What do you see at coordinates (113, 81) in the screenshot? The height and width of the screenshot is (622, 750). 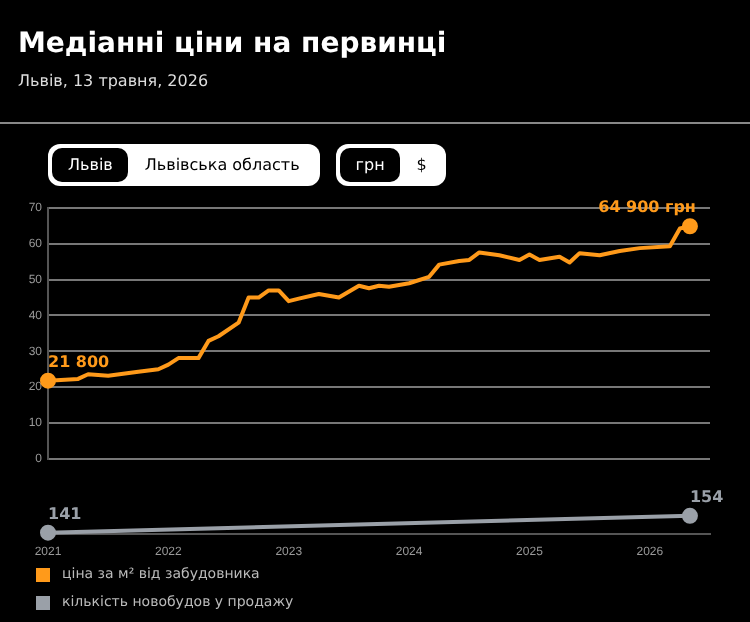 I see `chart-subtitle: Львів, 13 травня, 2026` at bounding box center [113, 81].